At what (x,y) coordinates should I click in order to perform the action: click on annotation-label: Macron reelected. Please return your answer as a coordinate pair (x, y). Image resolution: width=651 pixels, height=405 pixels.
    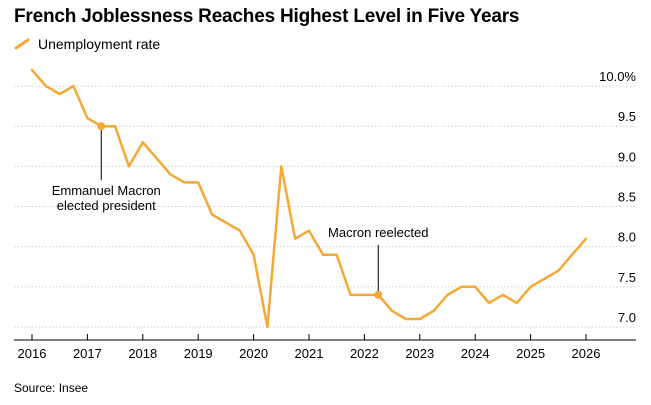
    Looking at the image, I should click on (378, 232).